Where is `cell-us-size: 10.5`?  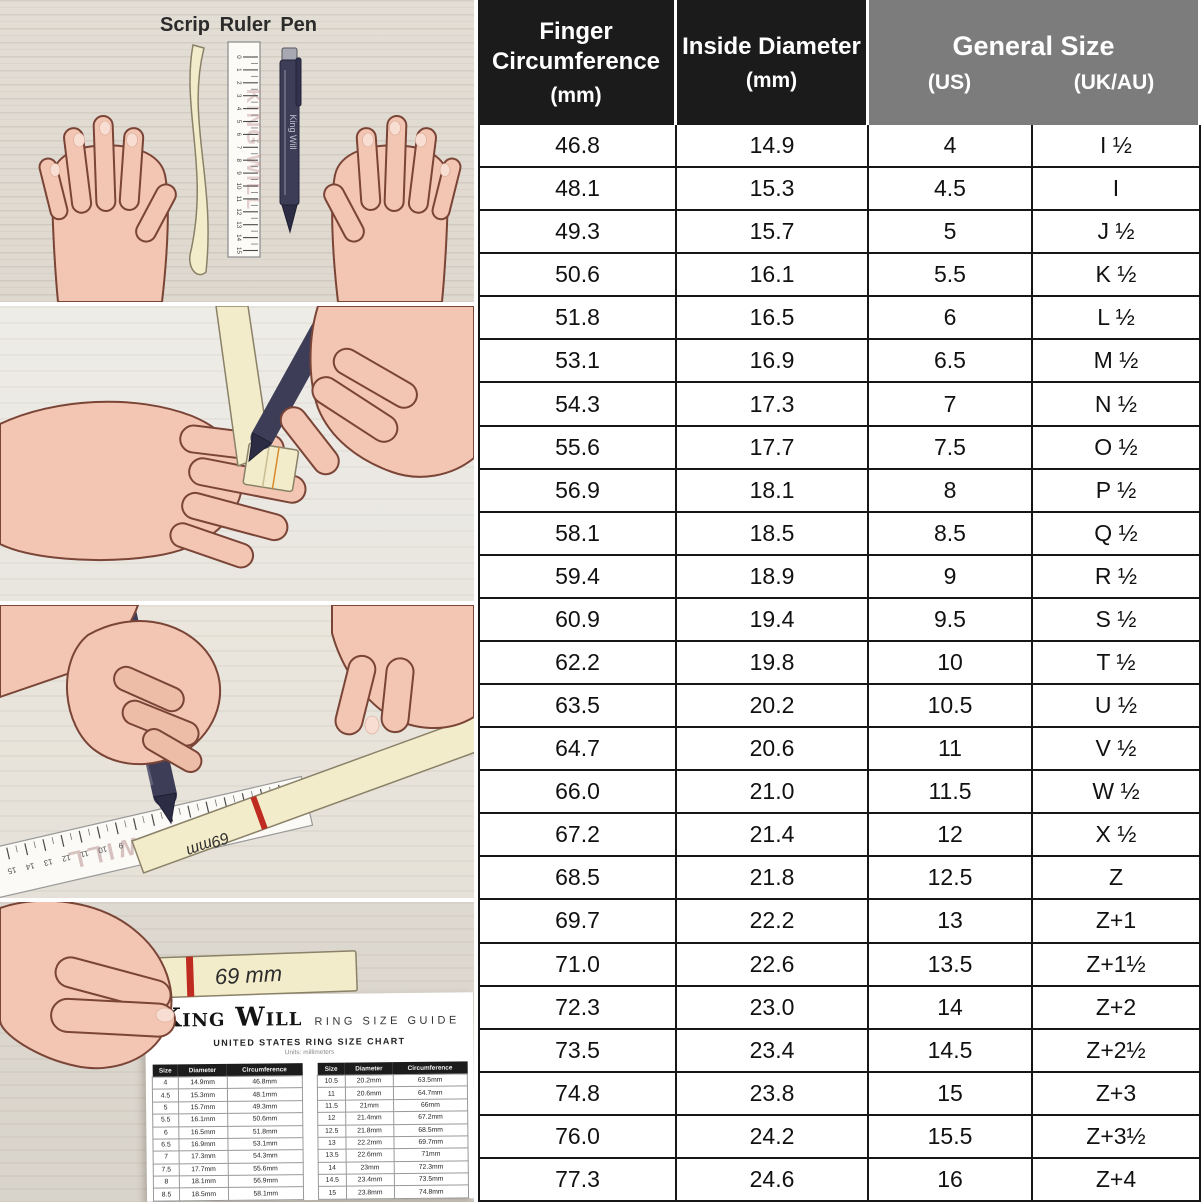 cell-us-size: 10.5 is located at coordinates (951, 707).